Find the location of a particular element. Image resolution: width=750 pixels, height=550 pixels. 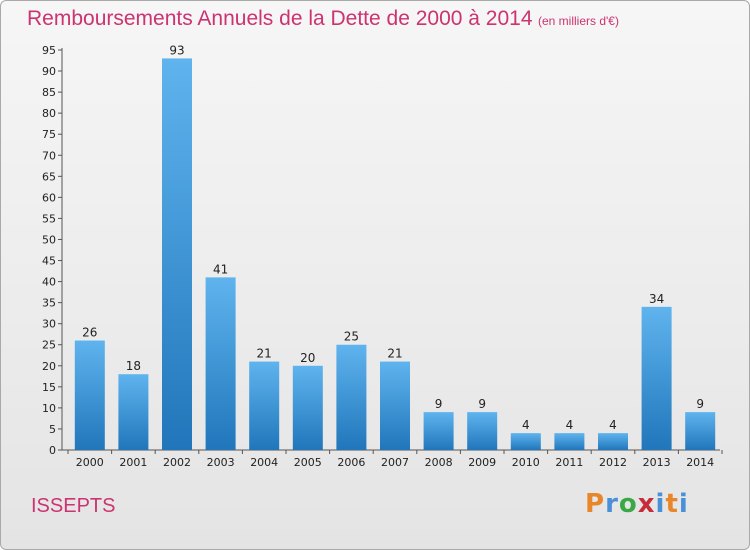

chart-unit-subtitle: (en milliers d'€) is located at coordinates (578, 21).